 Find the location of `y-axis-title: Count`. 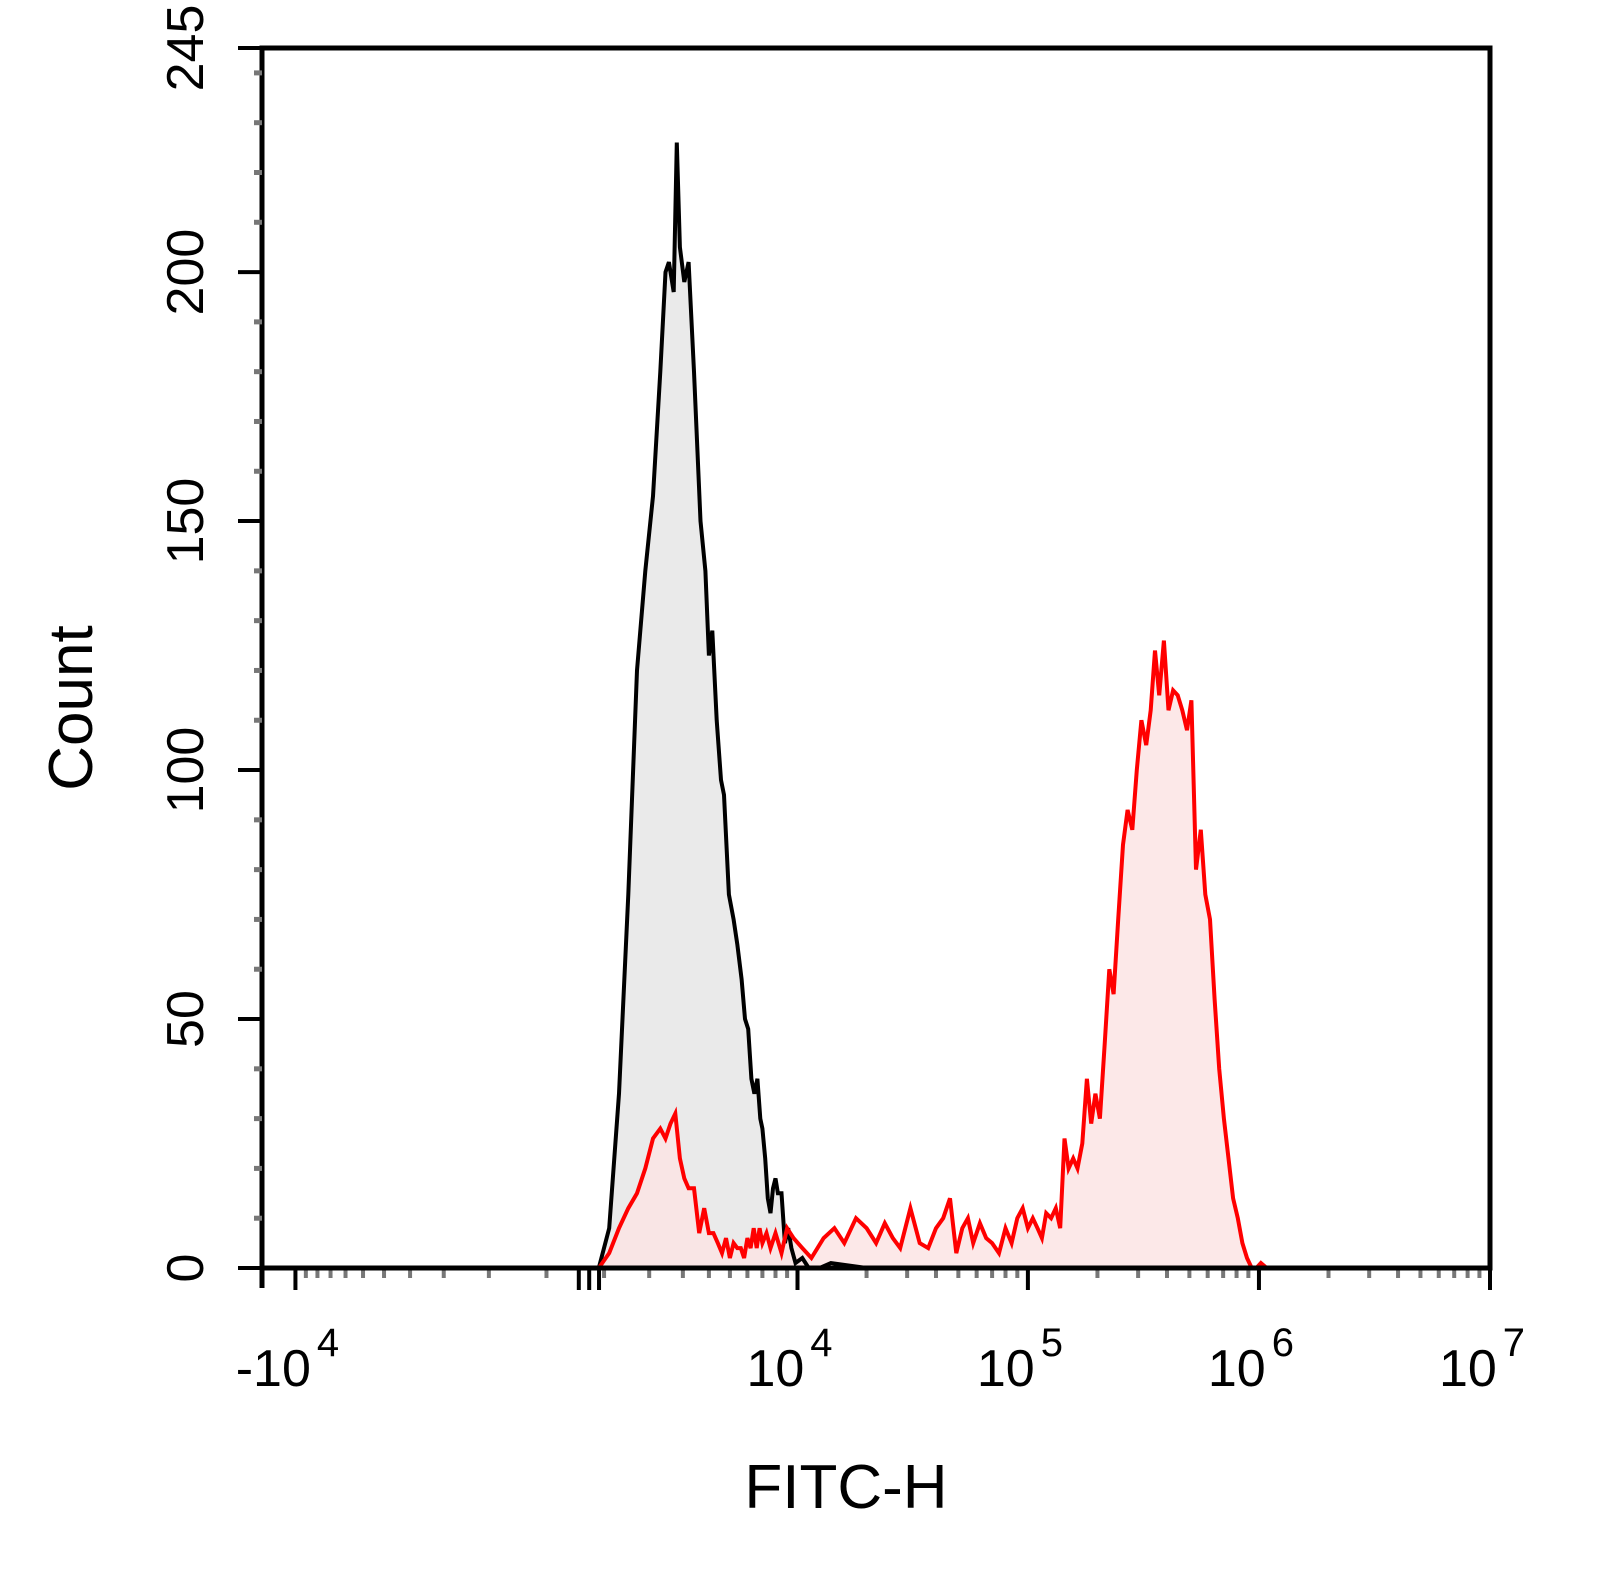

y-axis-title: Count is located at coordinates (71, 707).